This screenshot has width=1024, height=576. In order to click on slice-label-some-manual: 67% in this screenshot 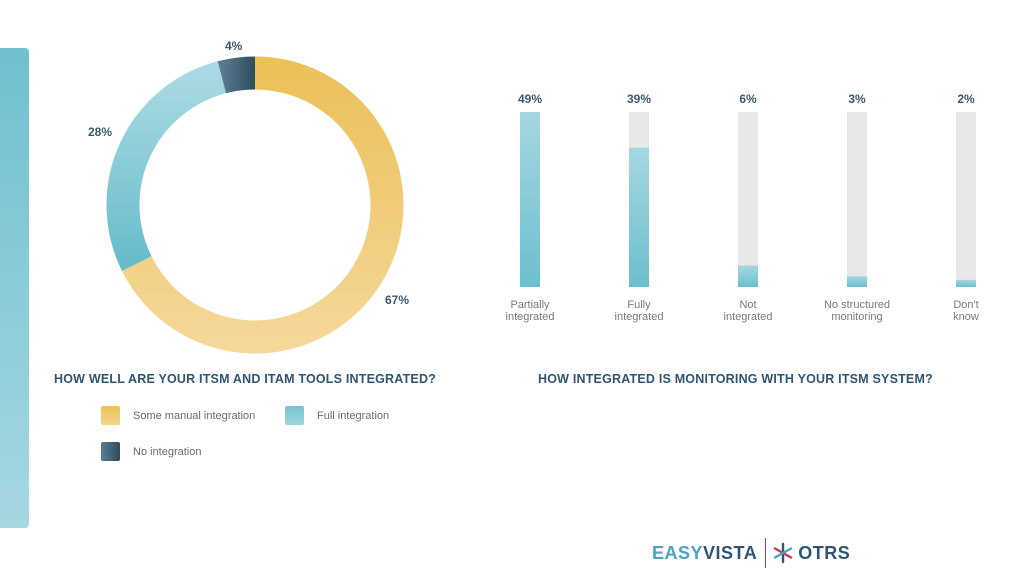, I will do `click(397, 300)`.